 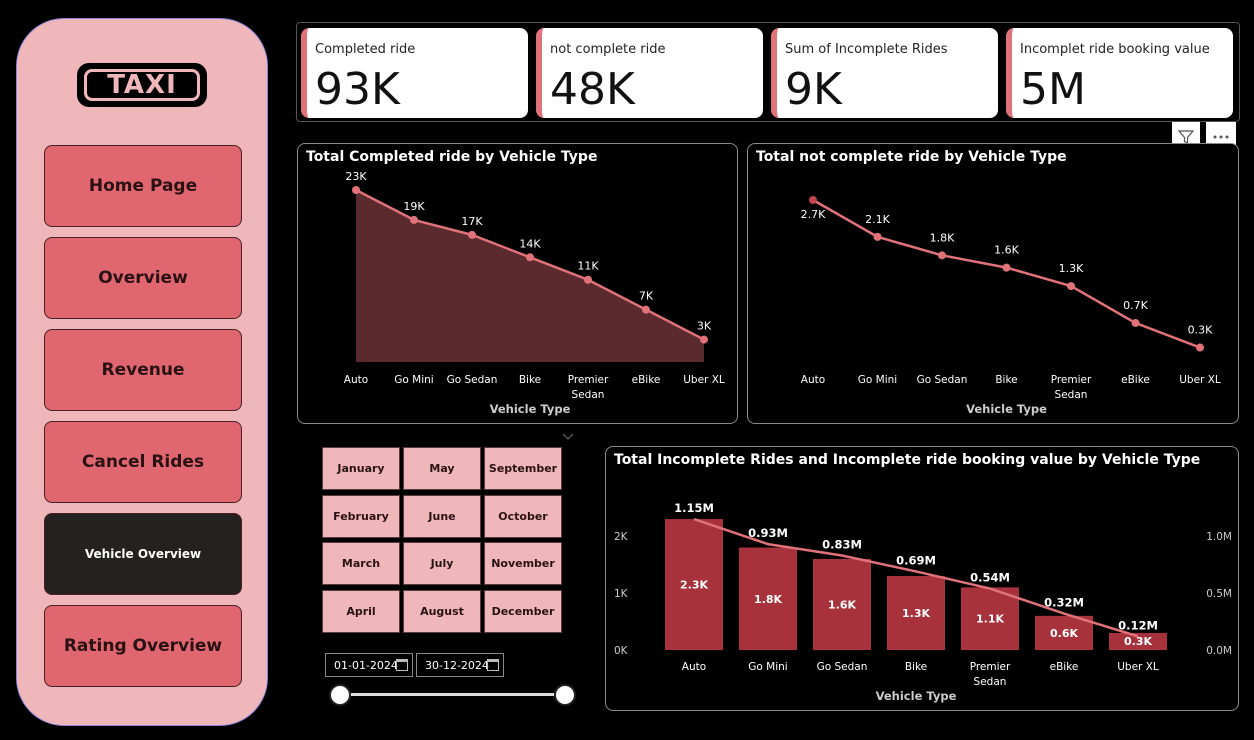 What do you see at coordinates (453, 694) in the screenshot?
I see `date-range-track` at bounding box center [453, 694].